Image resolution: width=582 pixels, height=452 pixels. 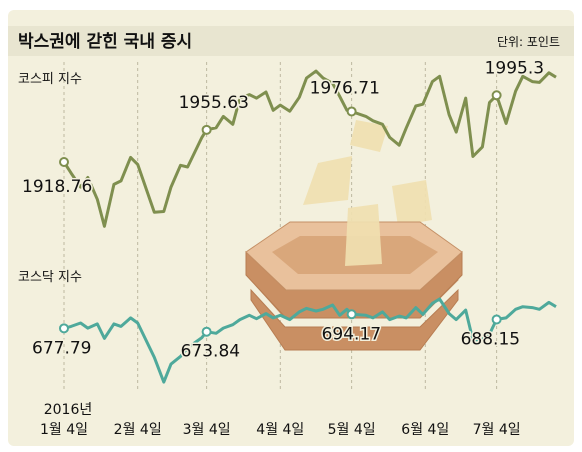 What do you see at coordinates (280, 430) in the screenshot?
I see `x-tick-label: 4월 4일` at bounding box center [280, 430].